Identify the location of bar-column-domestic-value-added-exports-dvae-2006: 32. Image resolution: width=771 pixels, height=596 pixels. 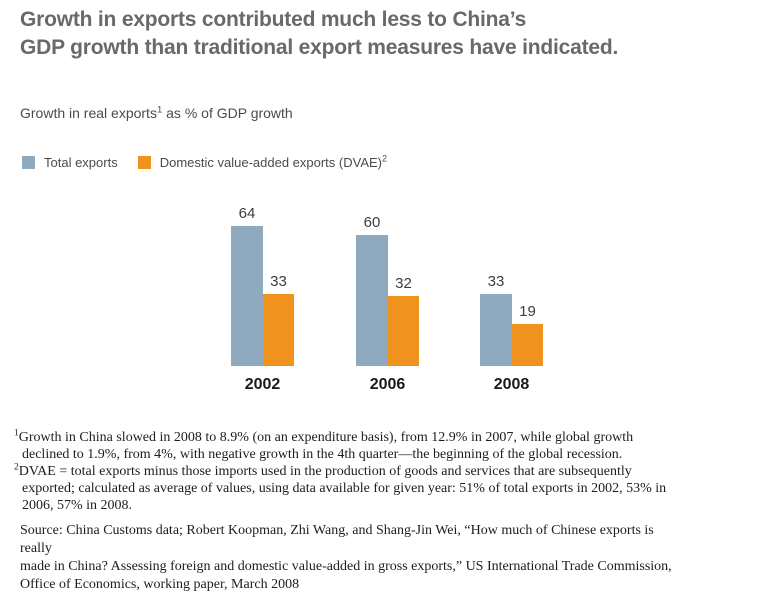
(403, 321).